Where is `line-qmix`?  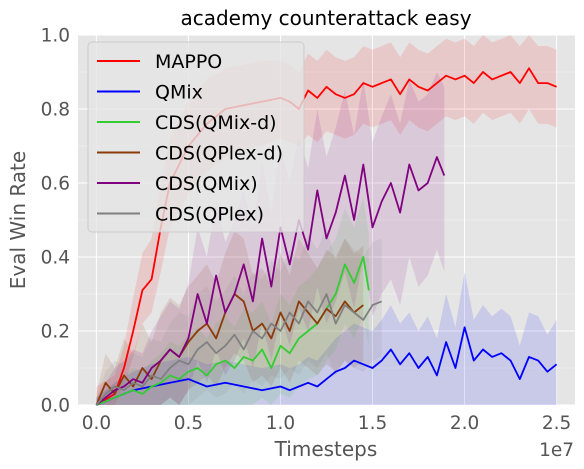 line-qmix is located at coordinates (327, 366).